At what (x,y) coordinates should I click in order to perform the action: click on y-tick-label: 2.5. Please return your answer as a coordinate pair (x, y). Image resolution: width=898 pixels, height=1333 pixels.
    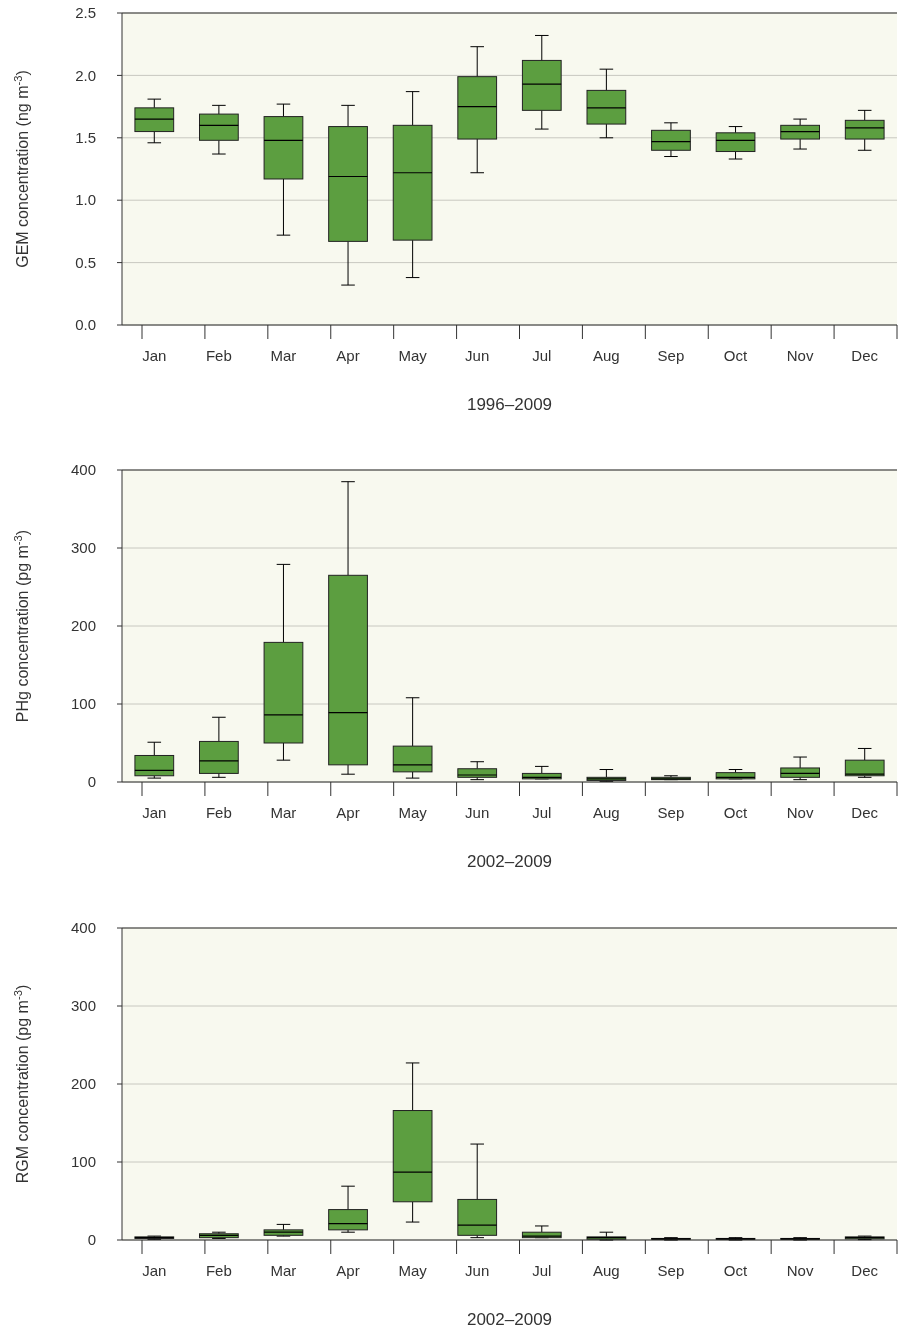
    Looking at the image, I should click on (85, 13).